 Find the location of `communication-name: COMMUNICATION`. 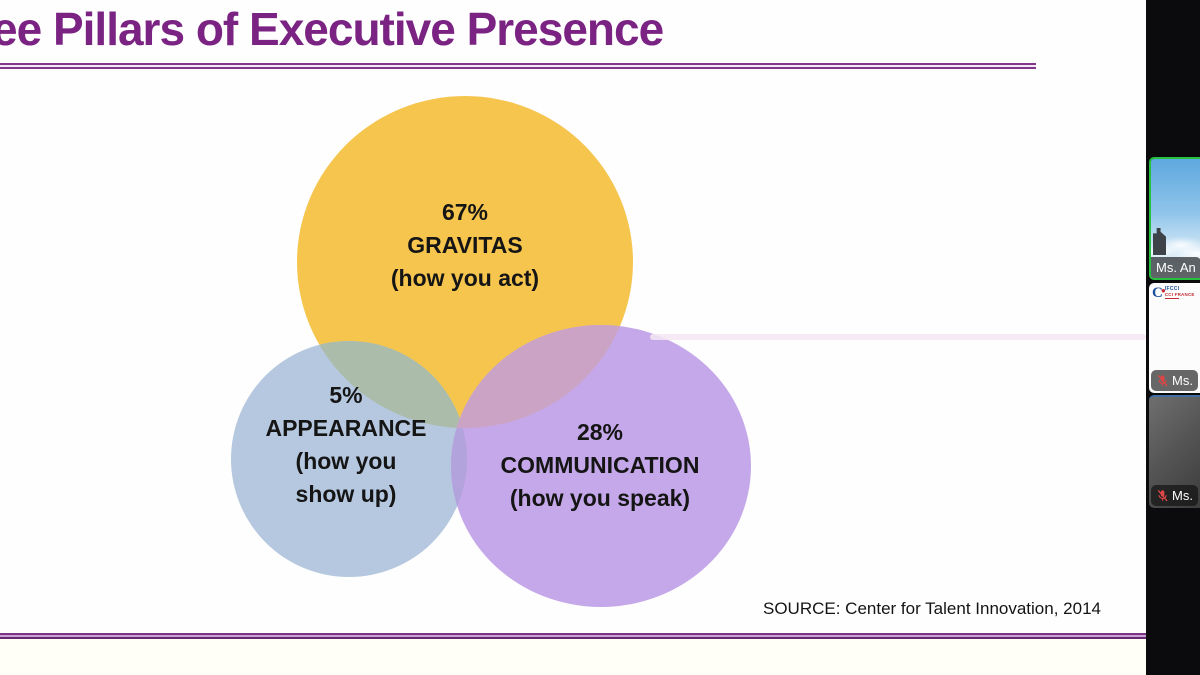

communication-name: COMMUNICATION is located at coordinates (600, 465).